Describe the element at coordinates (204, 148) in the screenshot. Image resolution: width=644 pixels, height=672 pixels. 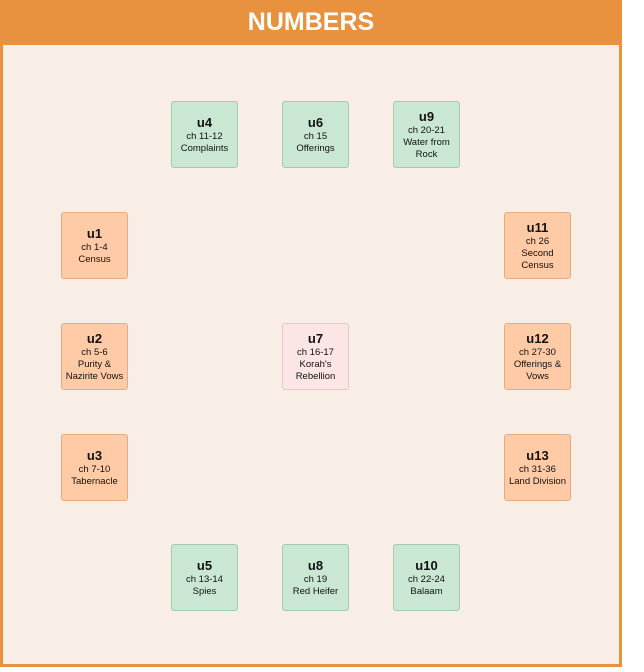
I see `unit-topic: Complaints` at that location.